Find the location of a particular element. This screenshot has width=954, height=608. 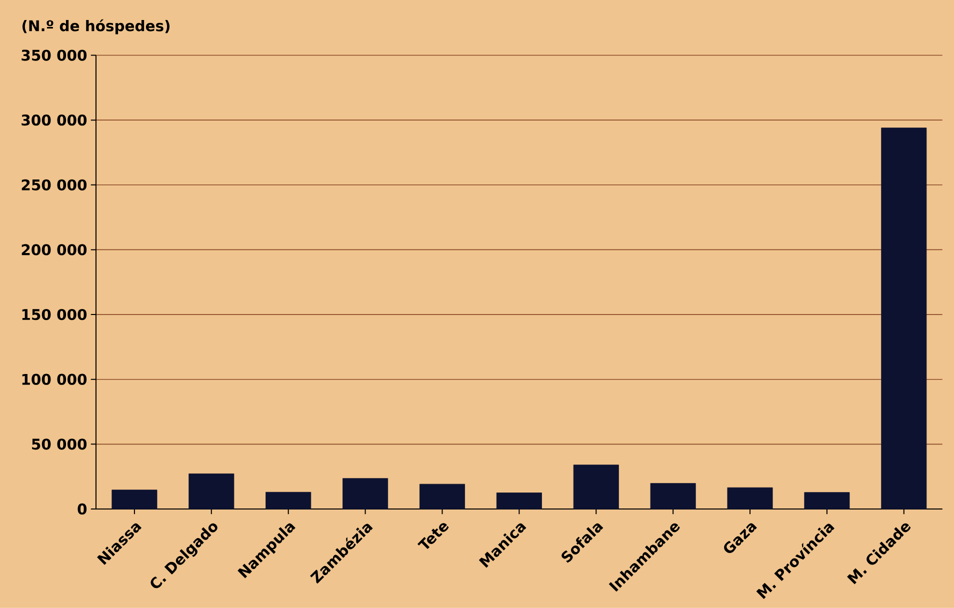

y-tick-label: 250 000 is located at coordinates (54, 185).